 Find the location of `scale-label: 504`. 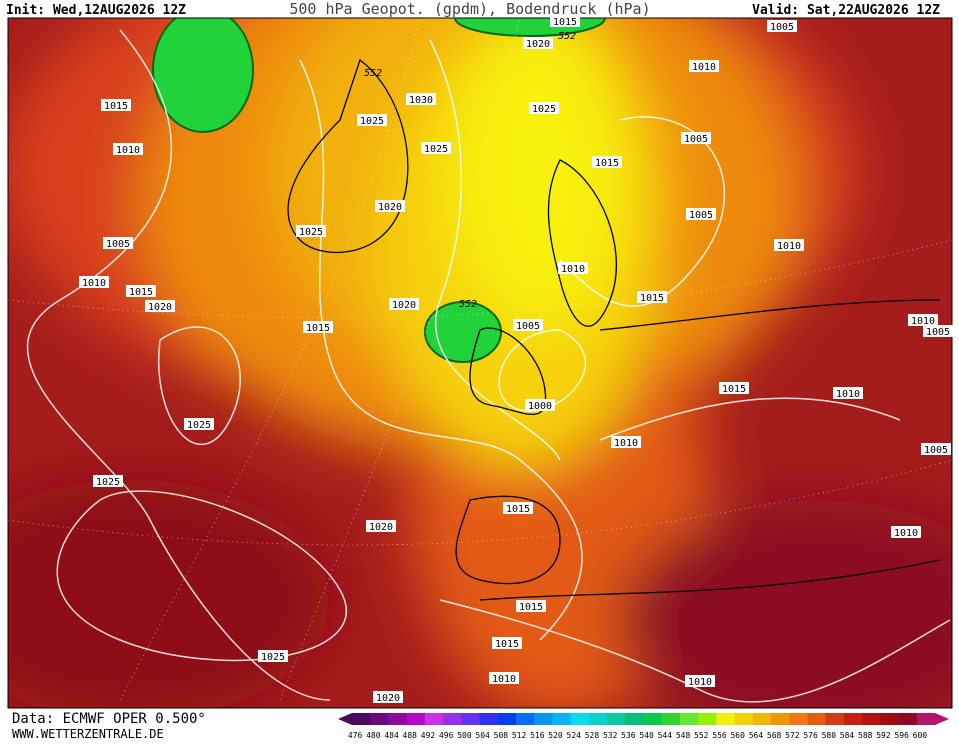

scale-label: 504 is located at coordinates (482, 735).